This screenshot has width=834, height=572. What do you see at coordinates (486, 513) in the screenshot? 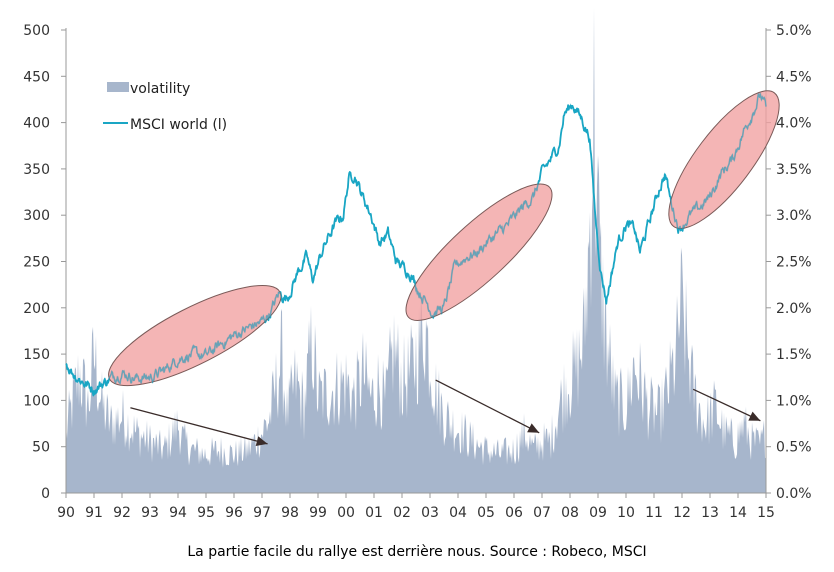
I see `x-tick-label: 05` at bounding box center [486, 513].